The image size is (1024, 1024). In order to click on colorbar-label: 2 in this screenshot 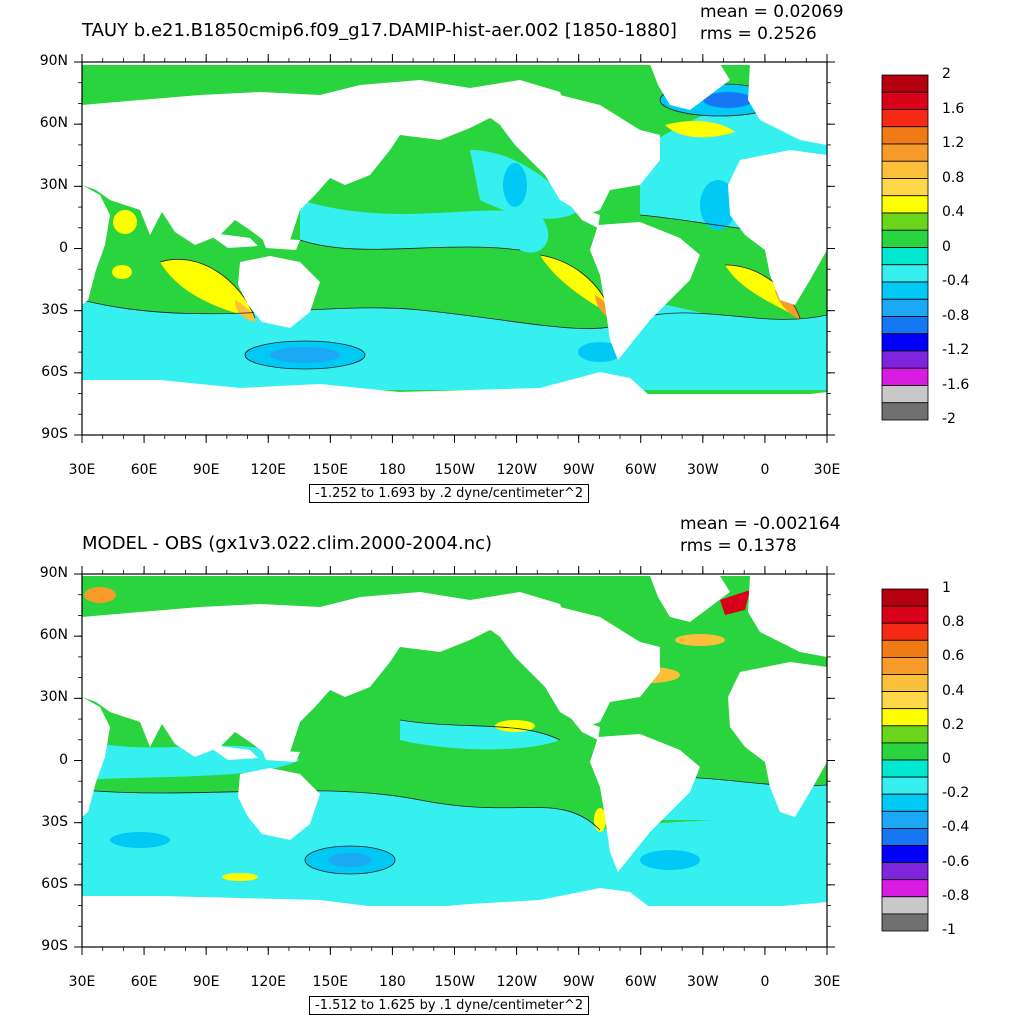, I will do `click(946, 74)`.